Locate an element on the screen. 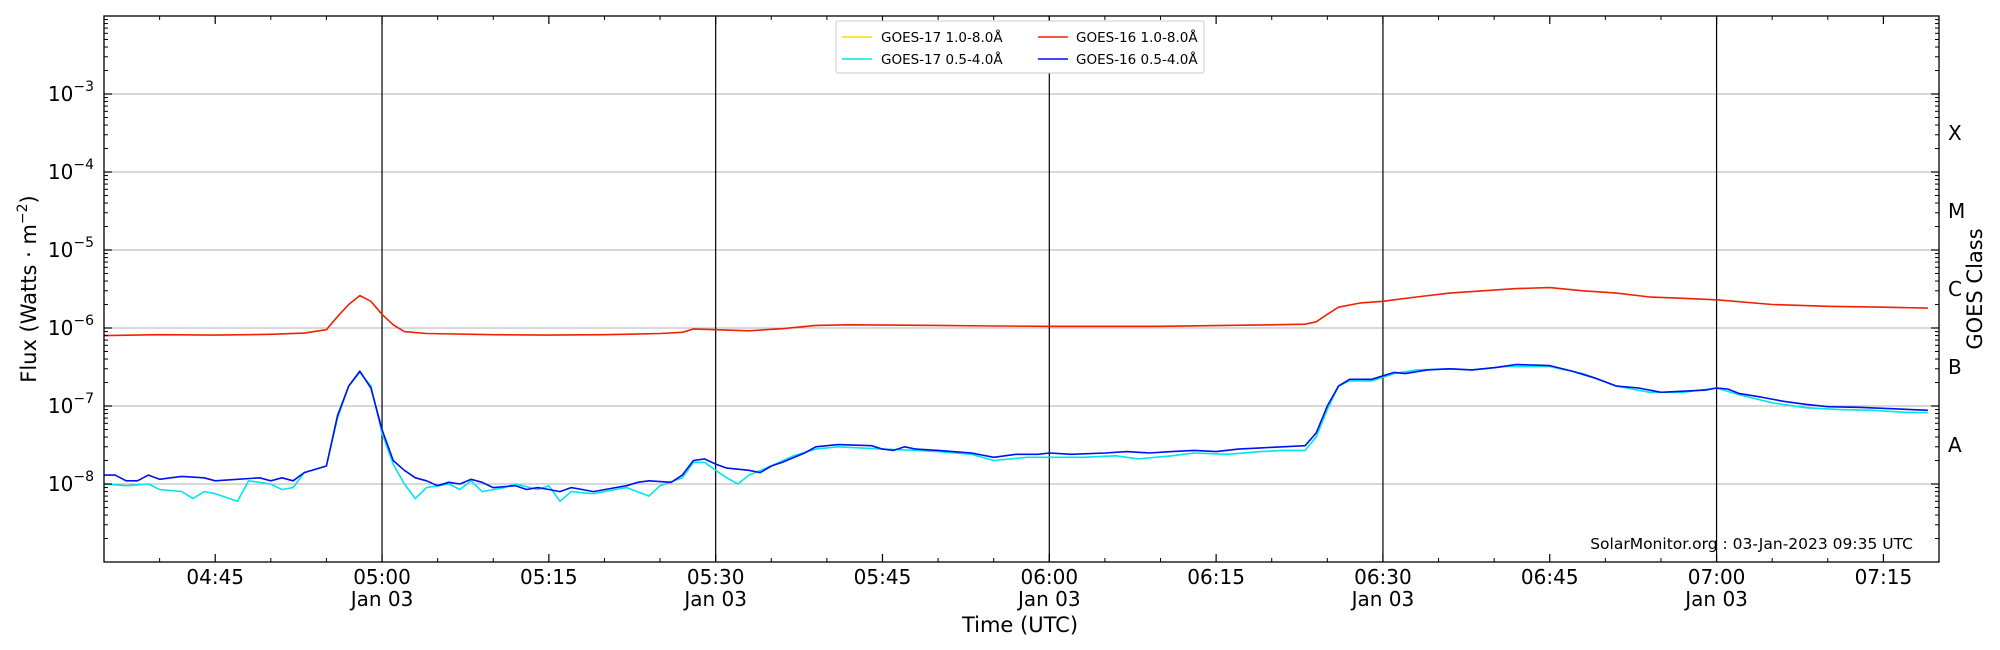  series-line-goes16-long is located at coordinates (1016, 311).